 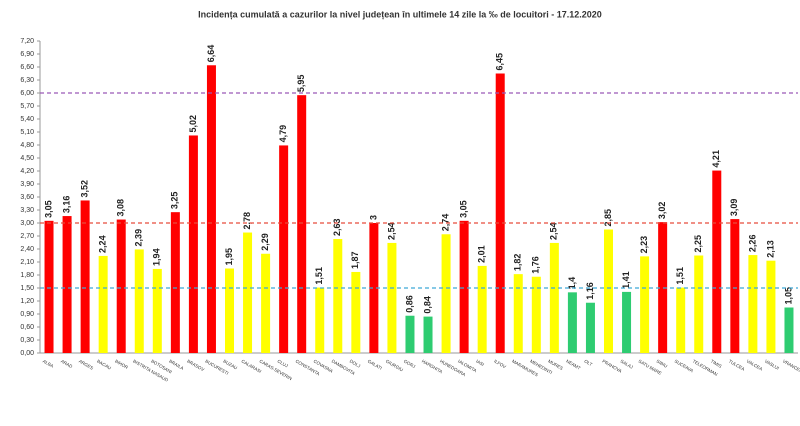 What do you see at coordinates (536, 265) in the screenshot?
I see `value-label: 1,76` at bounding box center [536, 265].